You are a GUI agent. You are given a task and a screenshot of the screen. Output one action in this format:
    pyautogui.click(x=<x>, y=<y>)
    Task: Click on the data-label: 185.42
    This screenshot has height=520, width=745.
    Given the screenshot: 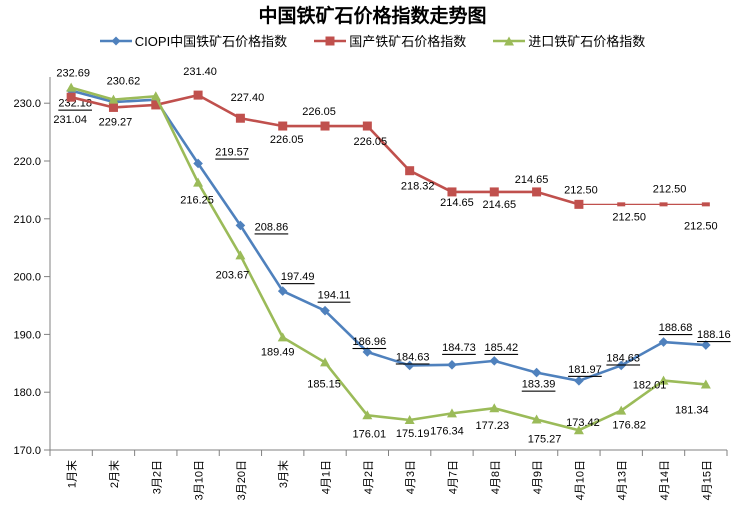 What is the action you would take?
    pyautogui.click(x=501, y=348)
    